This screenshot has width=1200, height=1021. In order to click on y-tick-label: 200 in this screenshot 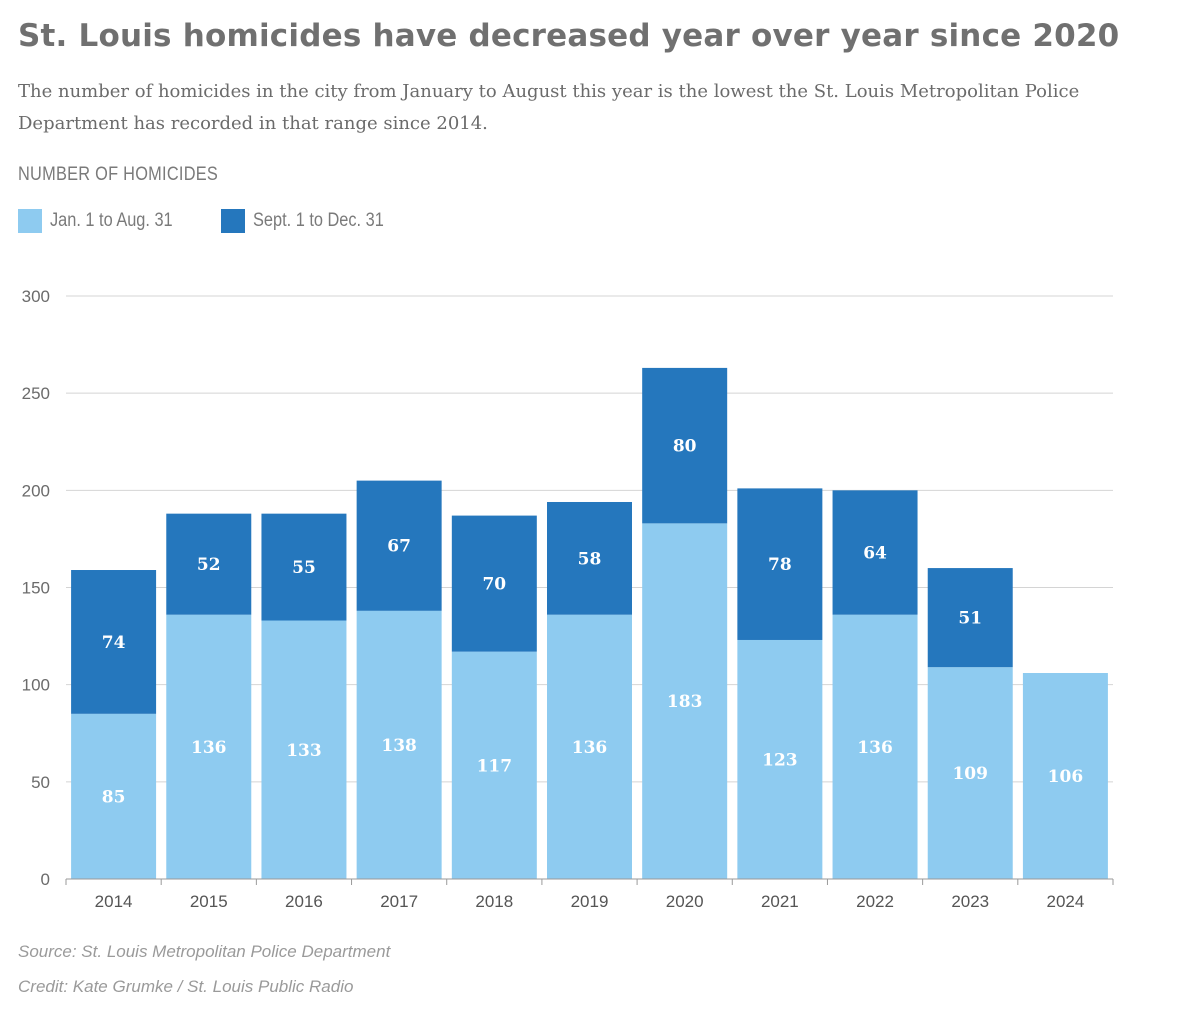, I will do `click(36, 490)`.